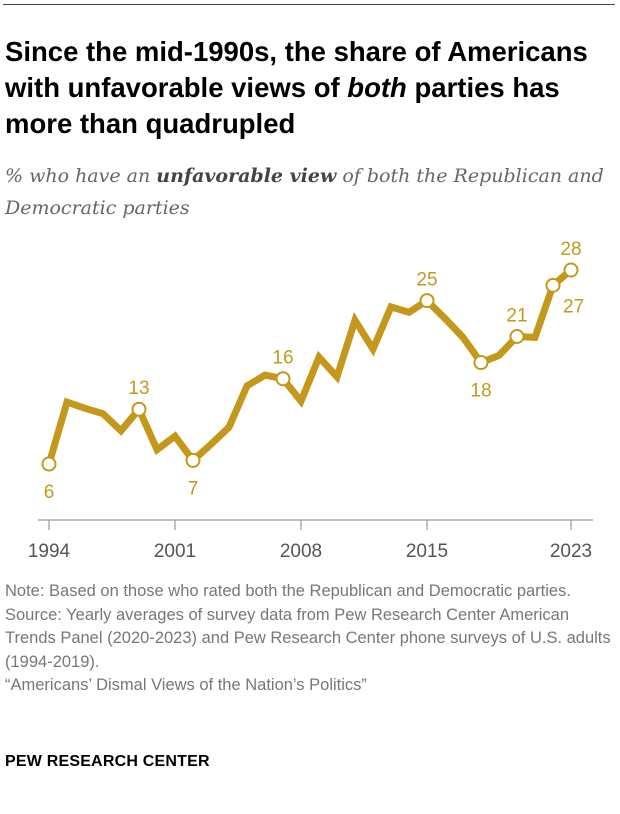 This screenshot has width=620, height=814. Describe the element at coordinates (282, 105) in the screenshot. I see `title-text-end: parties has more than quadrupled` at that location.